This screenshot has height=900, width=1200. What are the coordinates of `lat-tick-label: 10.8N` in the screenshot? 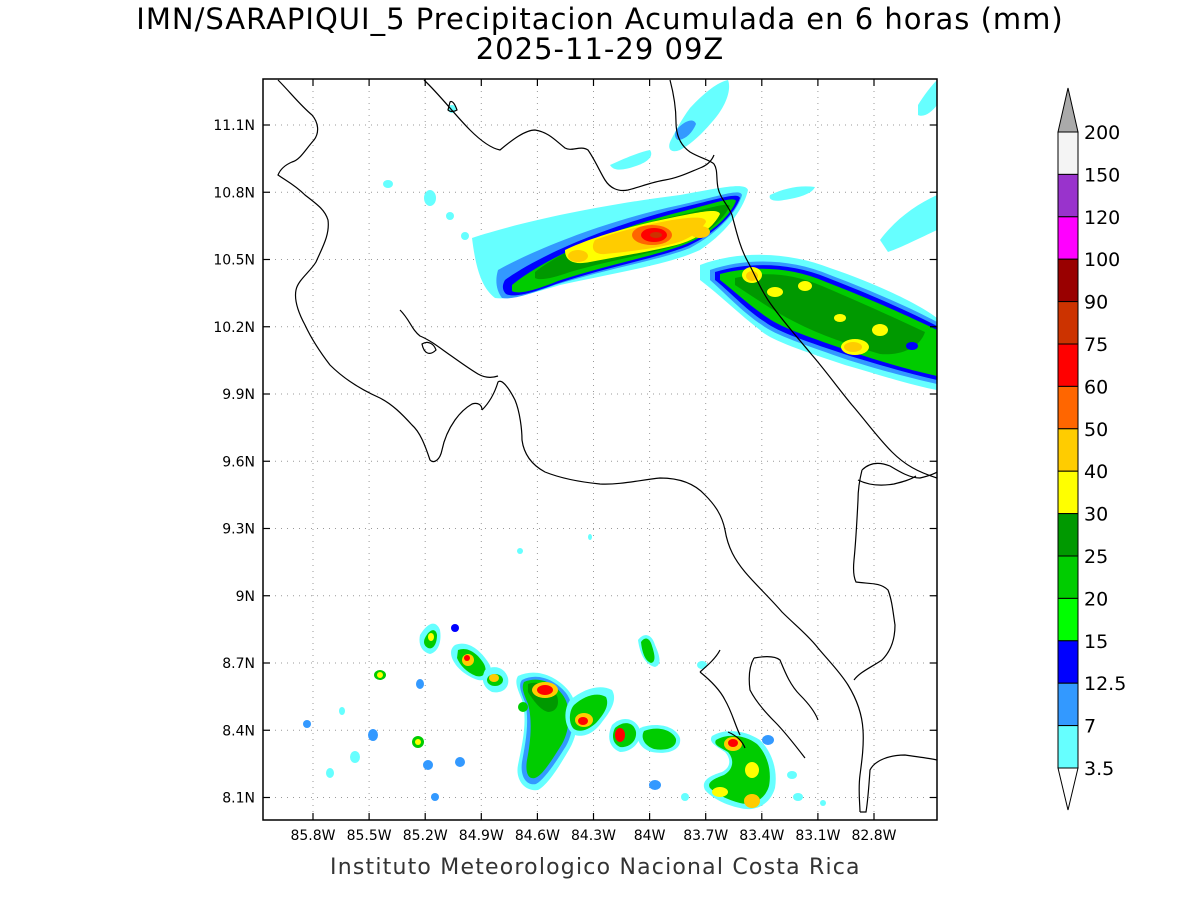 It's located at (234, 193).